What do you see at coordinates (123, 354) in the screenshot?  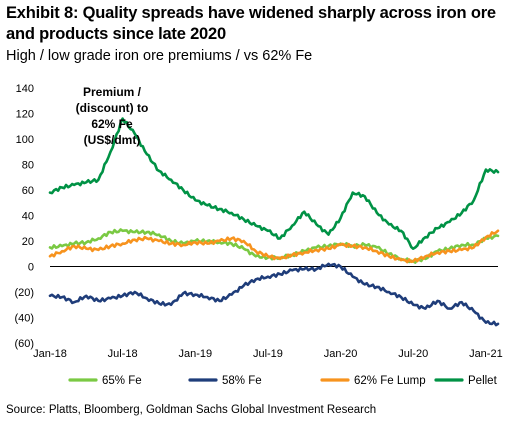 I see `x-tick-label: Jul-18` at bounding box center [123, 354].